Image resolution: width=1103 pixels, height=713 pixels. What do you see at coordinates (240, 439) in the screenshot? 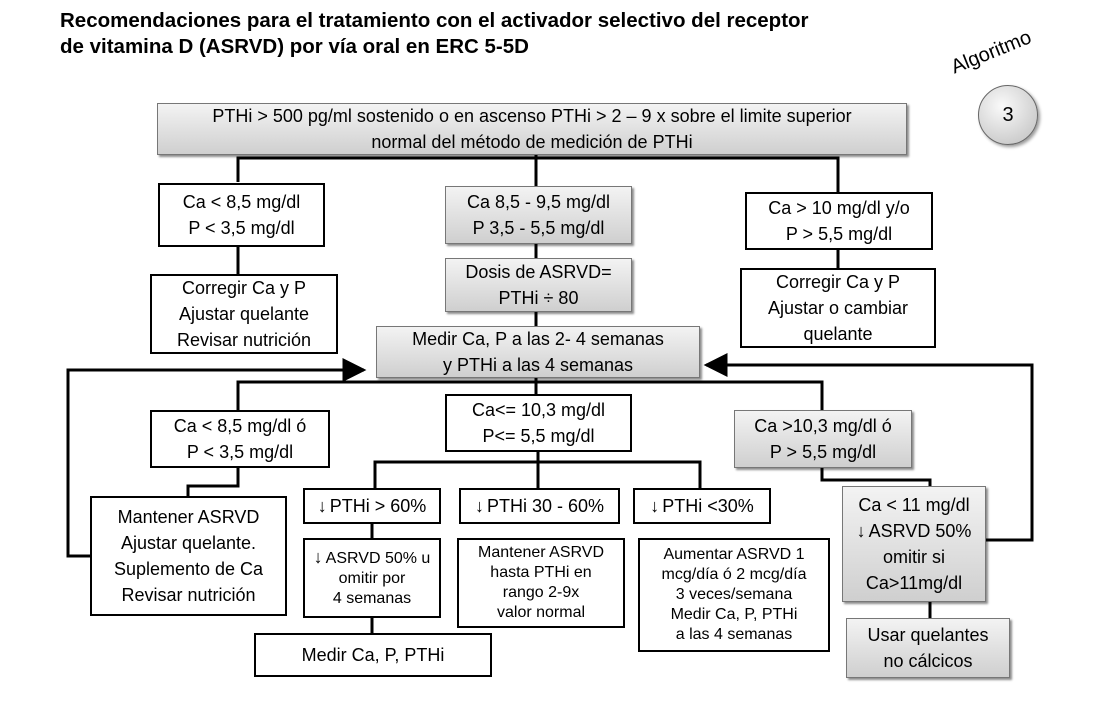
I see `box-ca-low-2: Ca < 8,5 mg/dl ó P < 3,5 mg/dl` at bounding box center [240, 439].